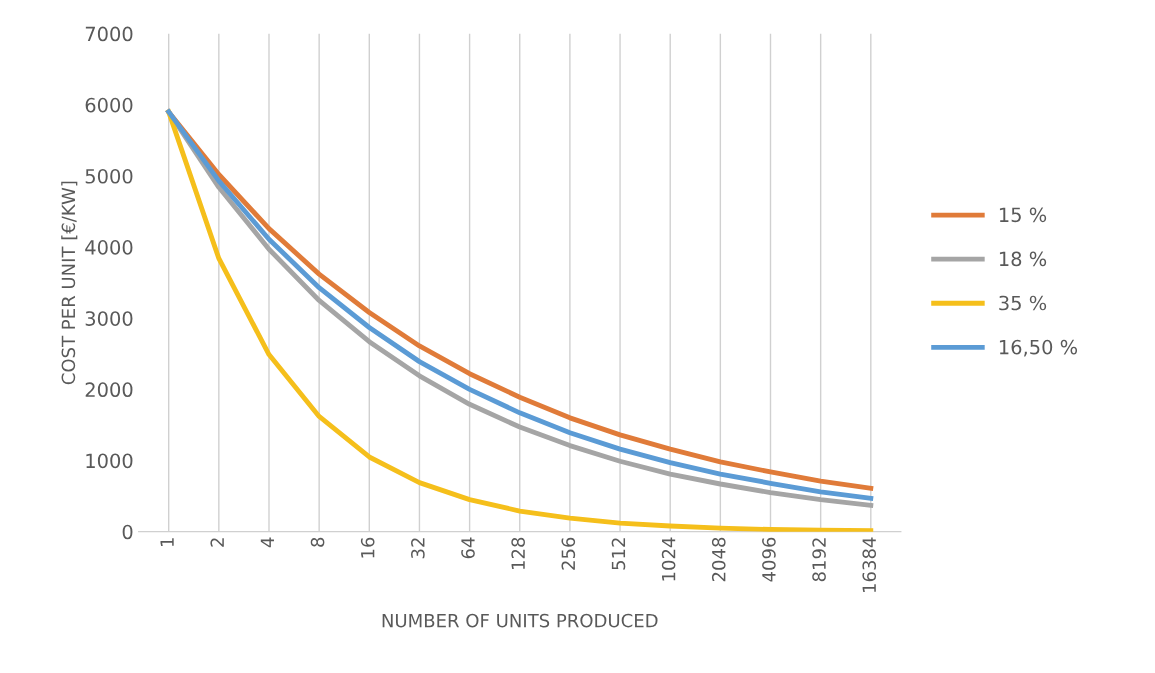 This screenshot has height=673, width=1155. Describe the element at coordinates (109, 390) in the screenshot. I see `y-tick-label: 2000` at that location.